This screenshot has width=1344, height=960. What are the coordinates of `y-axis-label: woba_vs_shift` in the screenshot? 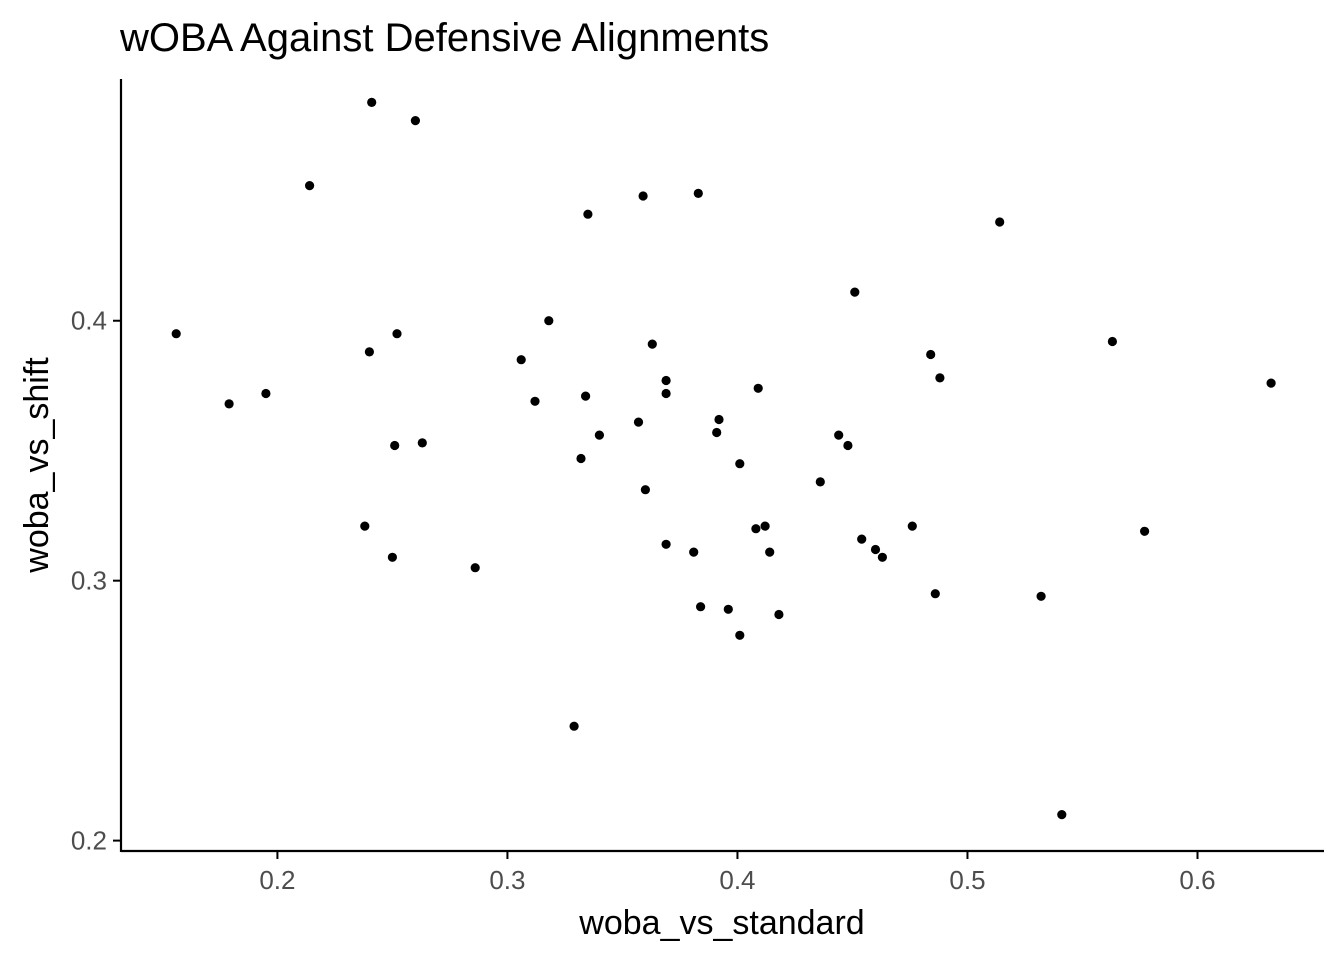 It's located at (37, 465).